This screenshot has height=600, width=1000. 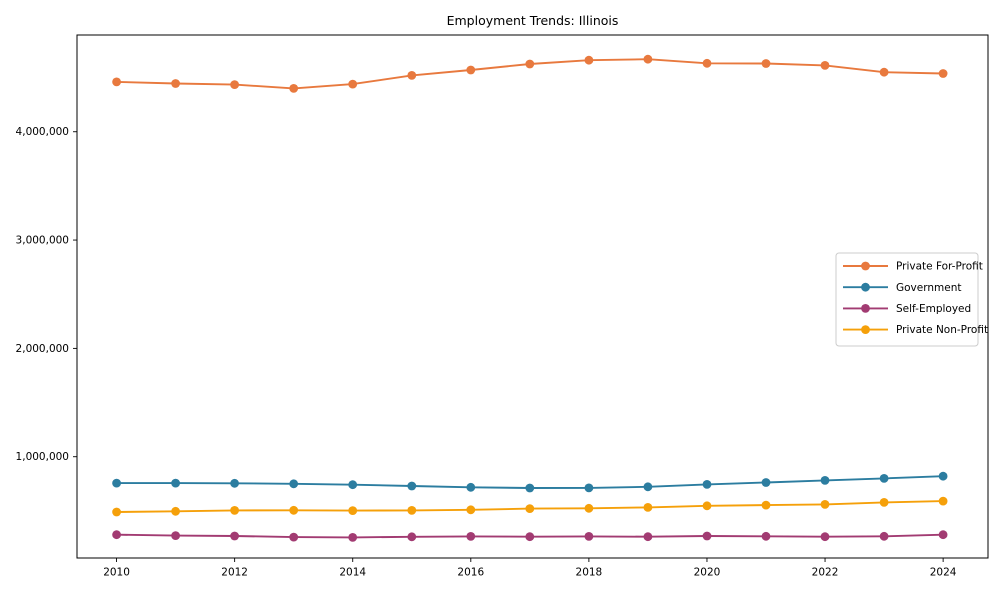 I want to click on legend-item-private-for-profit: Private For-Profit, so click(x=913, y=267).